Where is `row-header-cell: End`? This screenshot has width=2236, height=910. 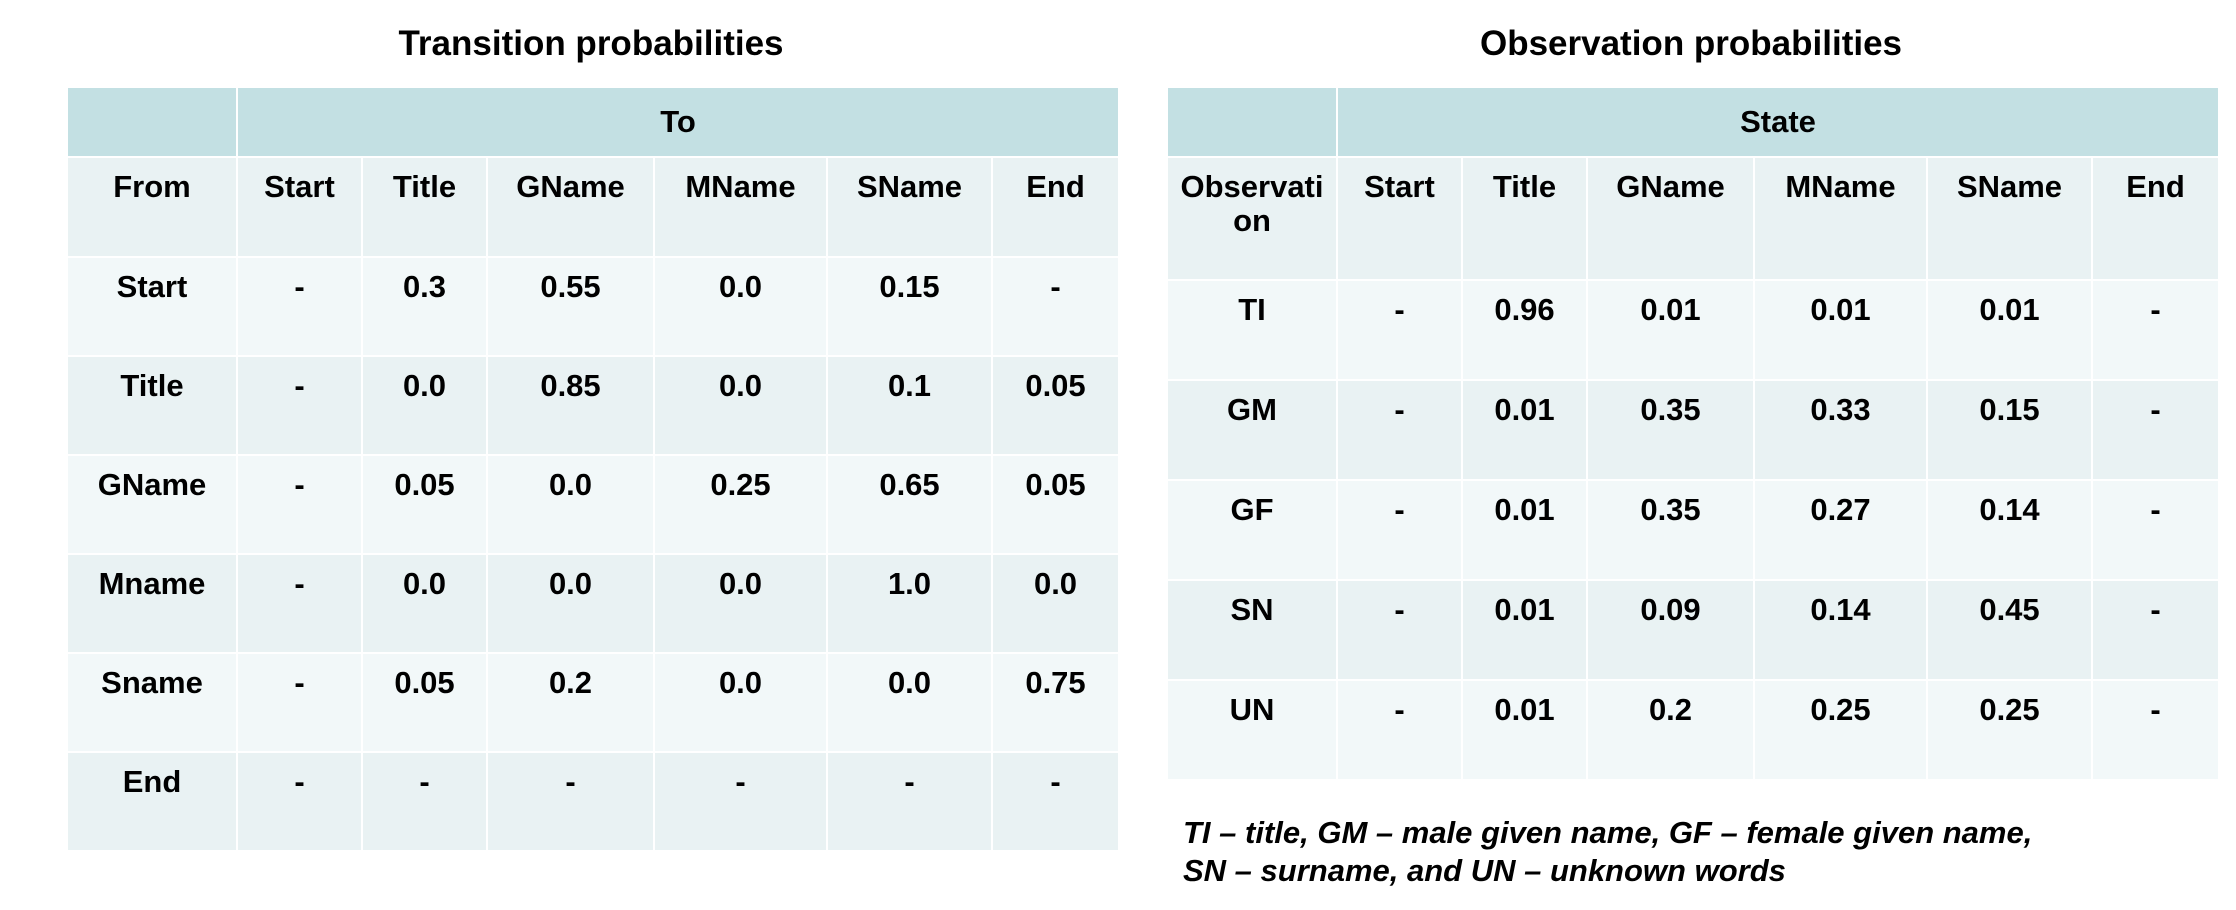
row-header-cell: End is located at coordinates (152, 801).